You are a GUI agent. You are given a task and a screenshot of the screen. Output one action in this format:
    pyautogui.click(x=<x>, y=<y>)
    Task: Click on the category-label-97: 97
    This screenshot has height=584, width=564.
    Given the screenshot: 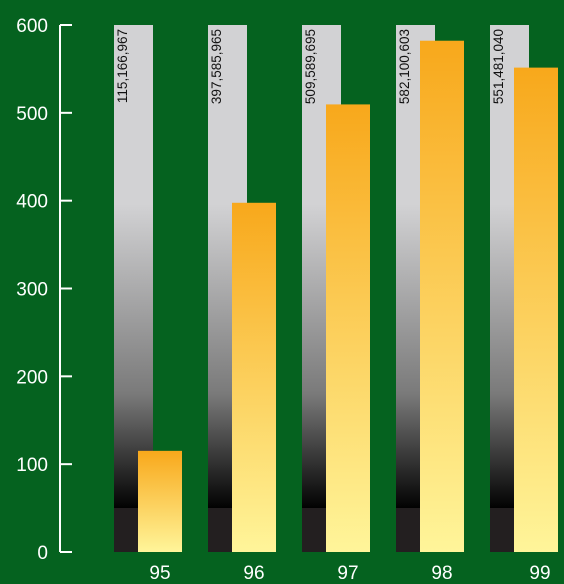 What is the action you would take?
    pyautogui.click(x=347, y=573)
    